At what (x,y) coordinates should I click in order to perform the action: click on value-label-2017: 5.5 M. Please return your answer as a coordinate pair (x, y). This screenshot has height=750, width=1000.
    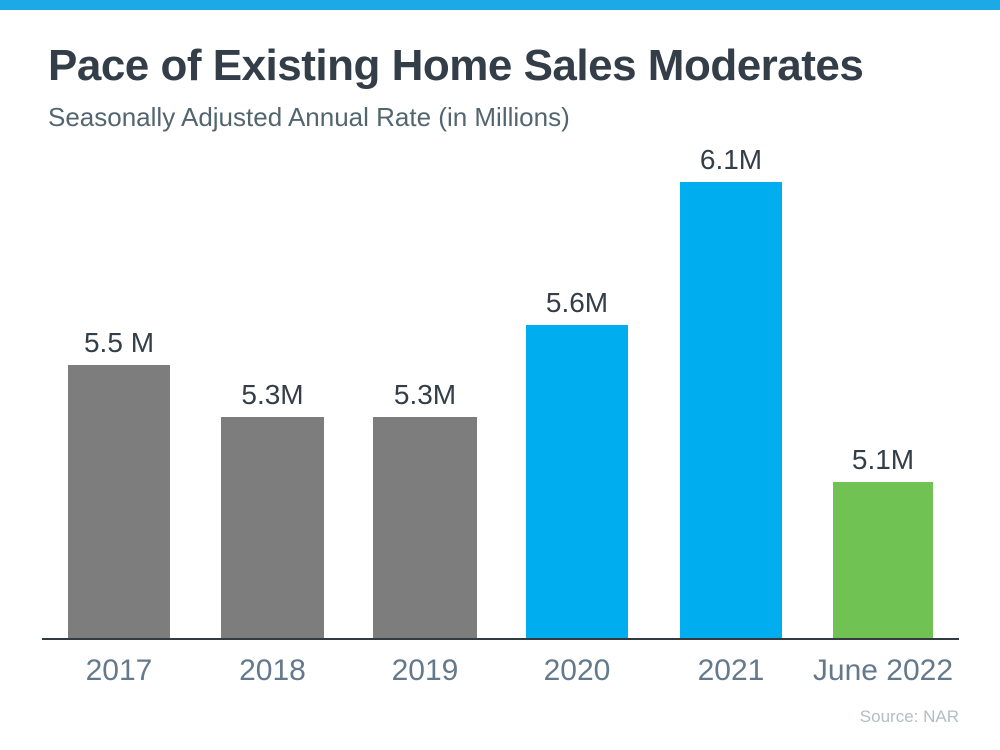
    Looking at the image, I should click on (119, 342).